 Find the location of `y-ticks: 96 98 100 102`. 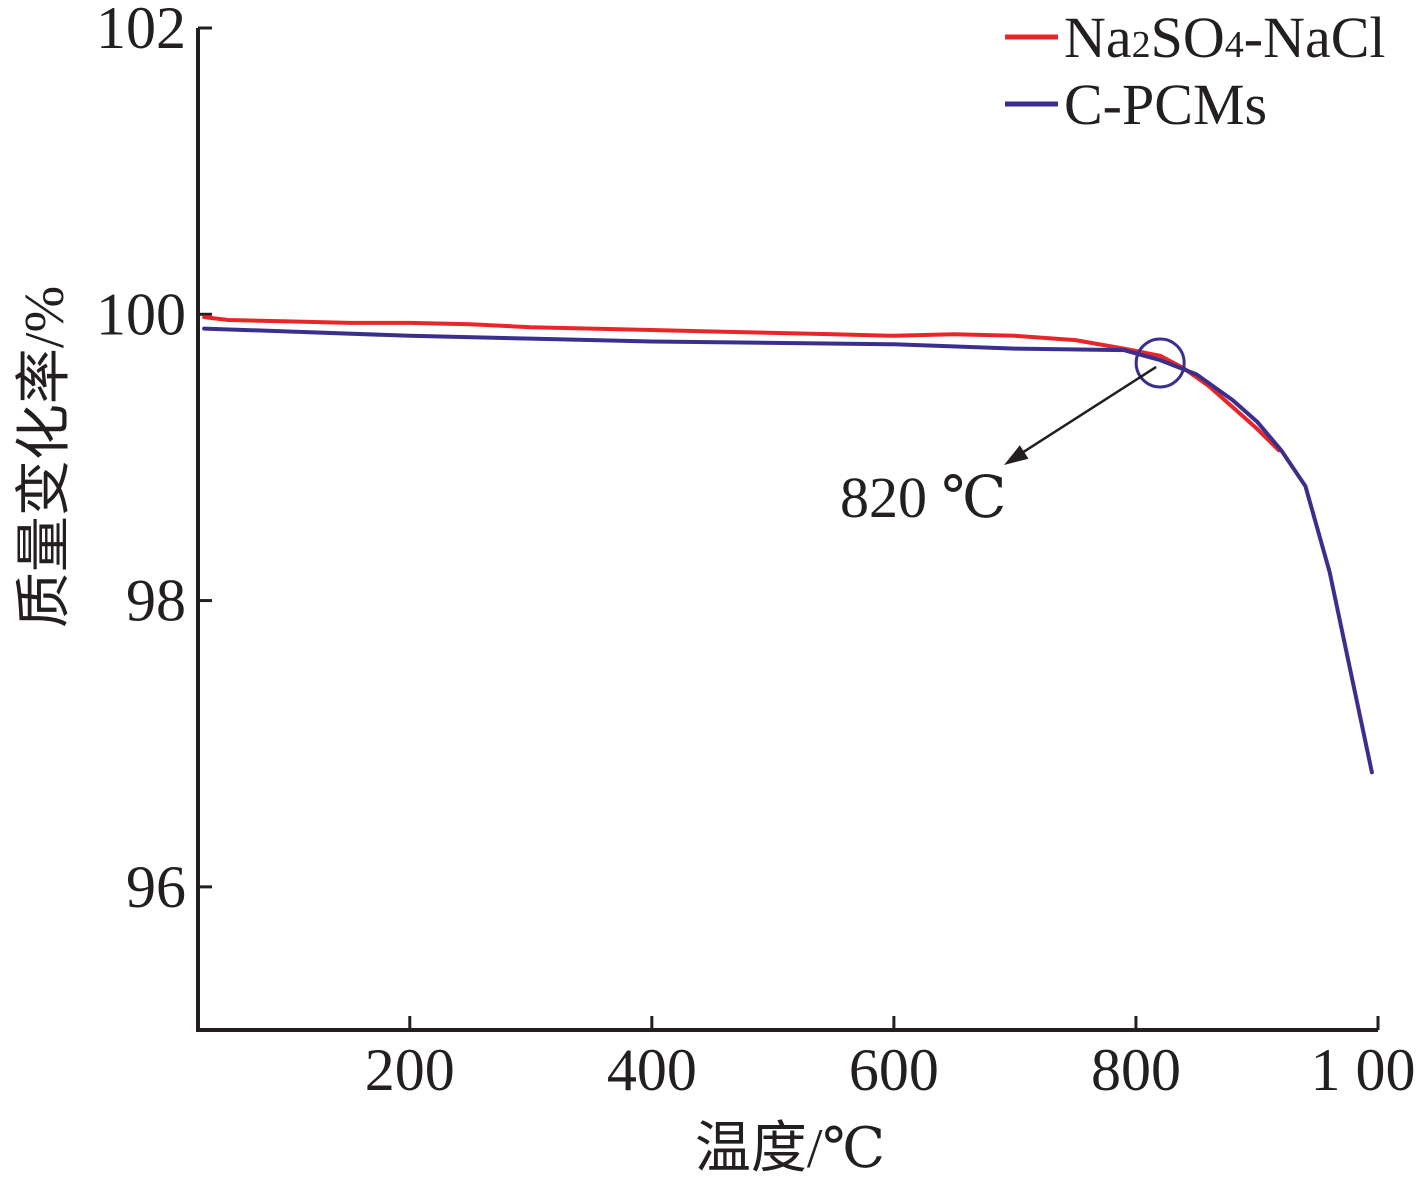

y-ticks: 96 98 100 102 is located at coordinates (154, 460).